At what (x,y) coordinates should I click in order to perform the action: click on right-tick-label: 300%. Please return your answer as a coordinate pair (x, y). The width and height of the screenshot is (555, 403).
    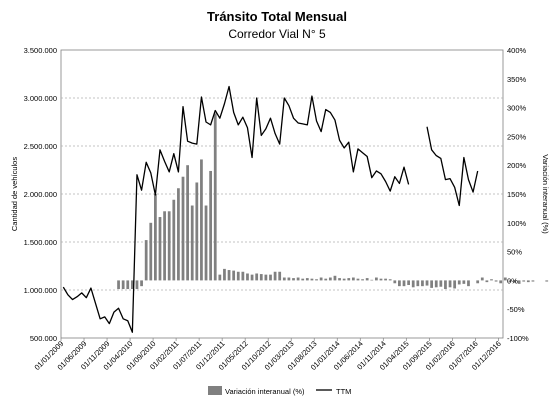
    Looking at the image, I should click on (517, 108).